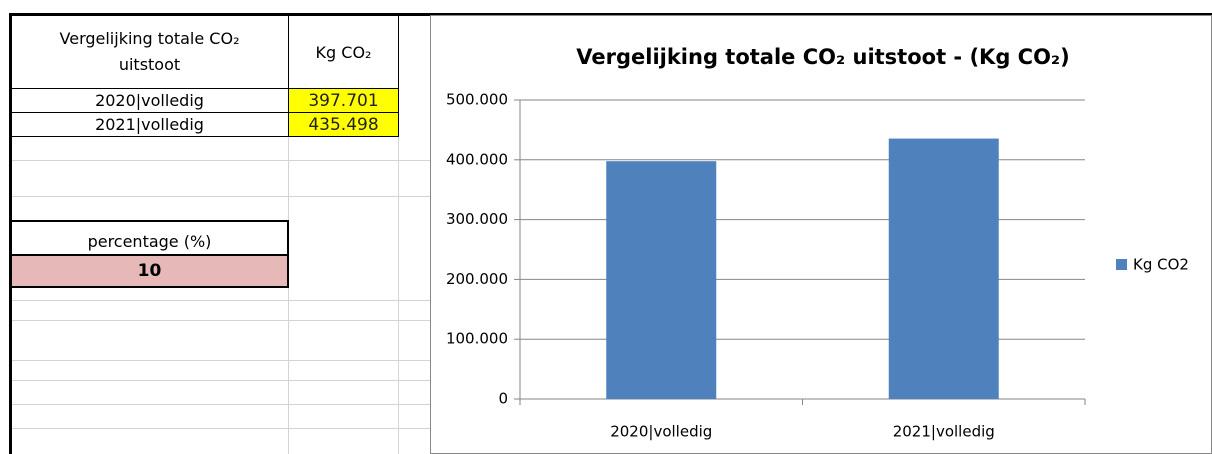 This screenshot has width=1212, height=454. Describe the element at coordinates (149, 238) in the screenshot. I see `percentage-label: percentage (%)` at that location.